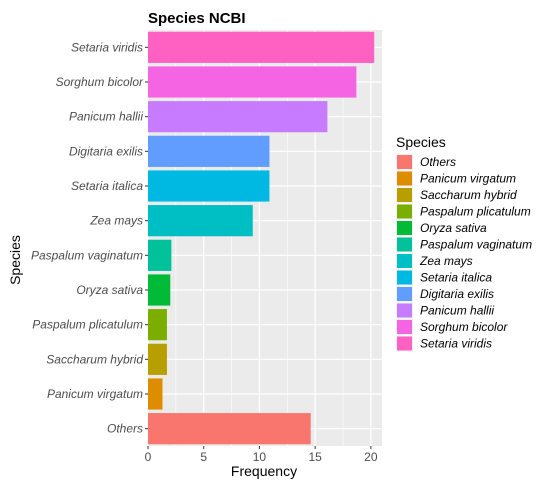 This screenshot has width=550, height=484. What do you see at coordinates (106, 117) in the screenshot?
I see `y-tick-label: Panicum hallii` at bounding box center [106, 117].